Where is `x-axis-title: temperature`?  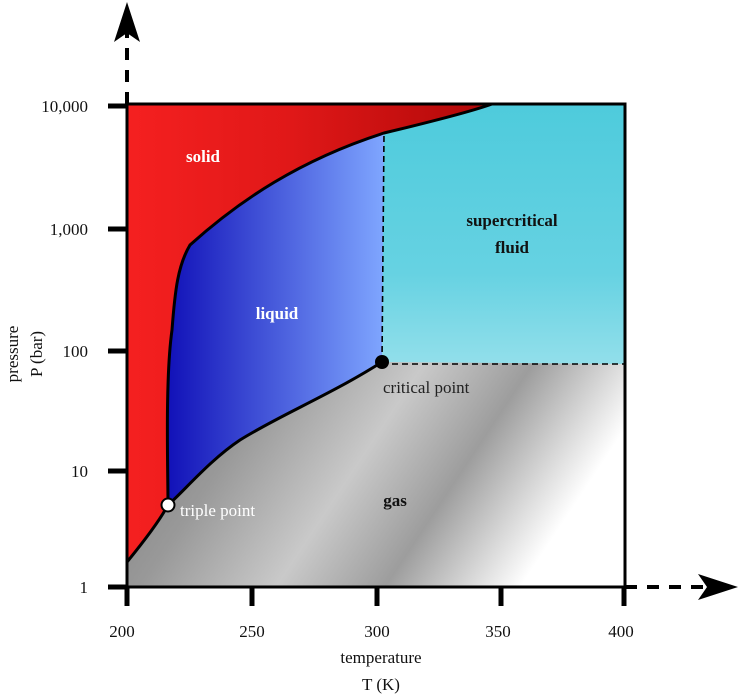 x-axis-title: temperature is located at coordinates (380, 657).